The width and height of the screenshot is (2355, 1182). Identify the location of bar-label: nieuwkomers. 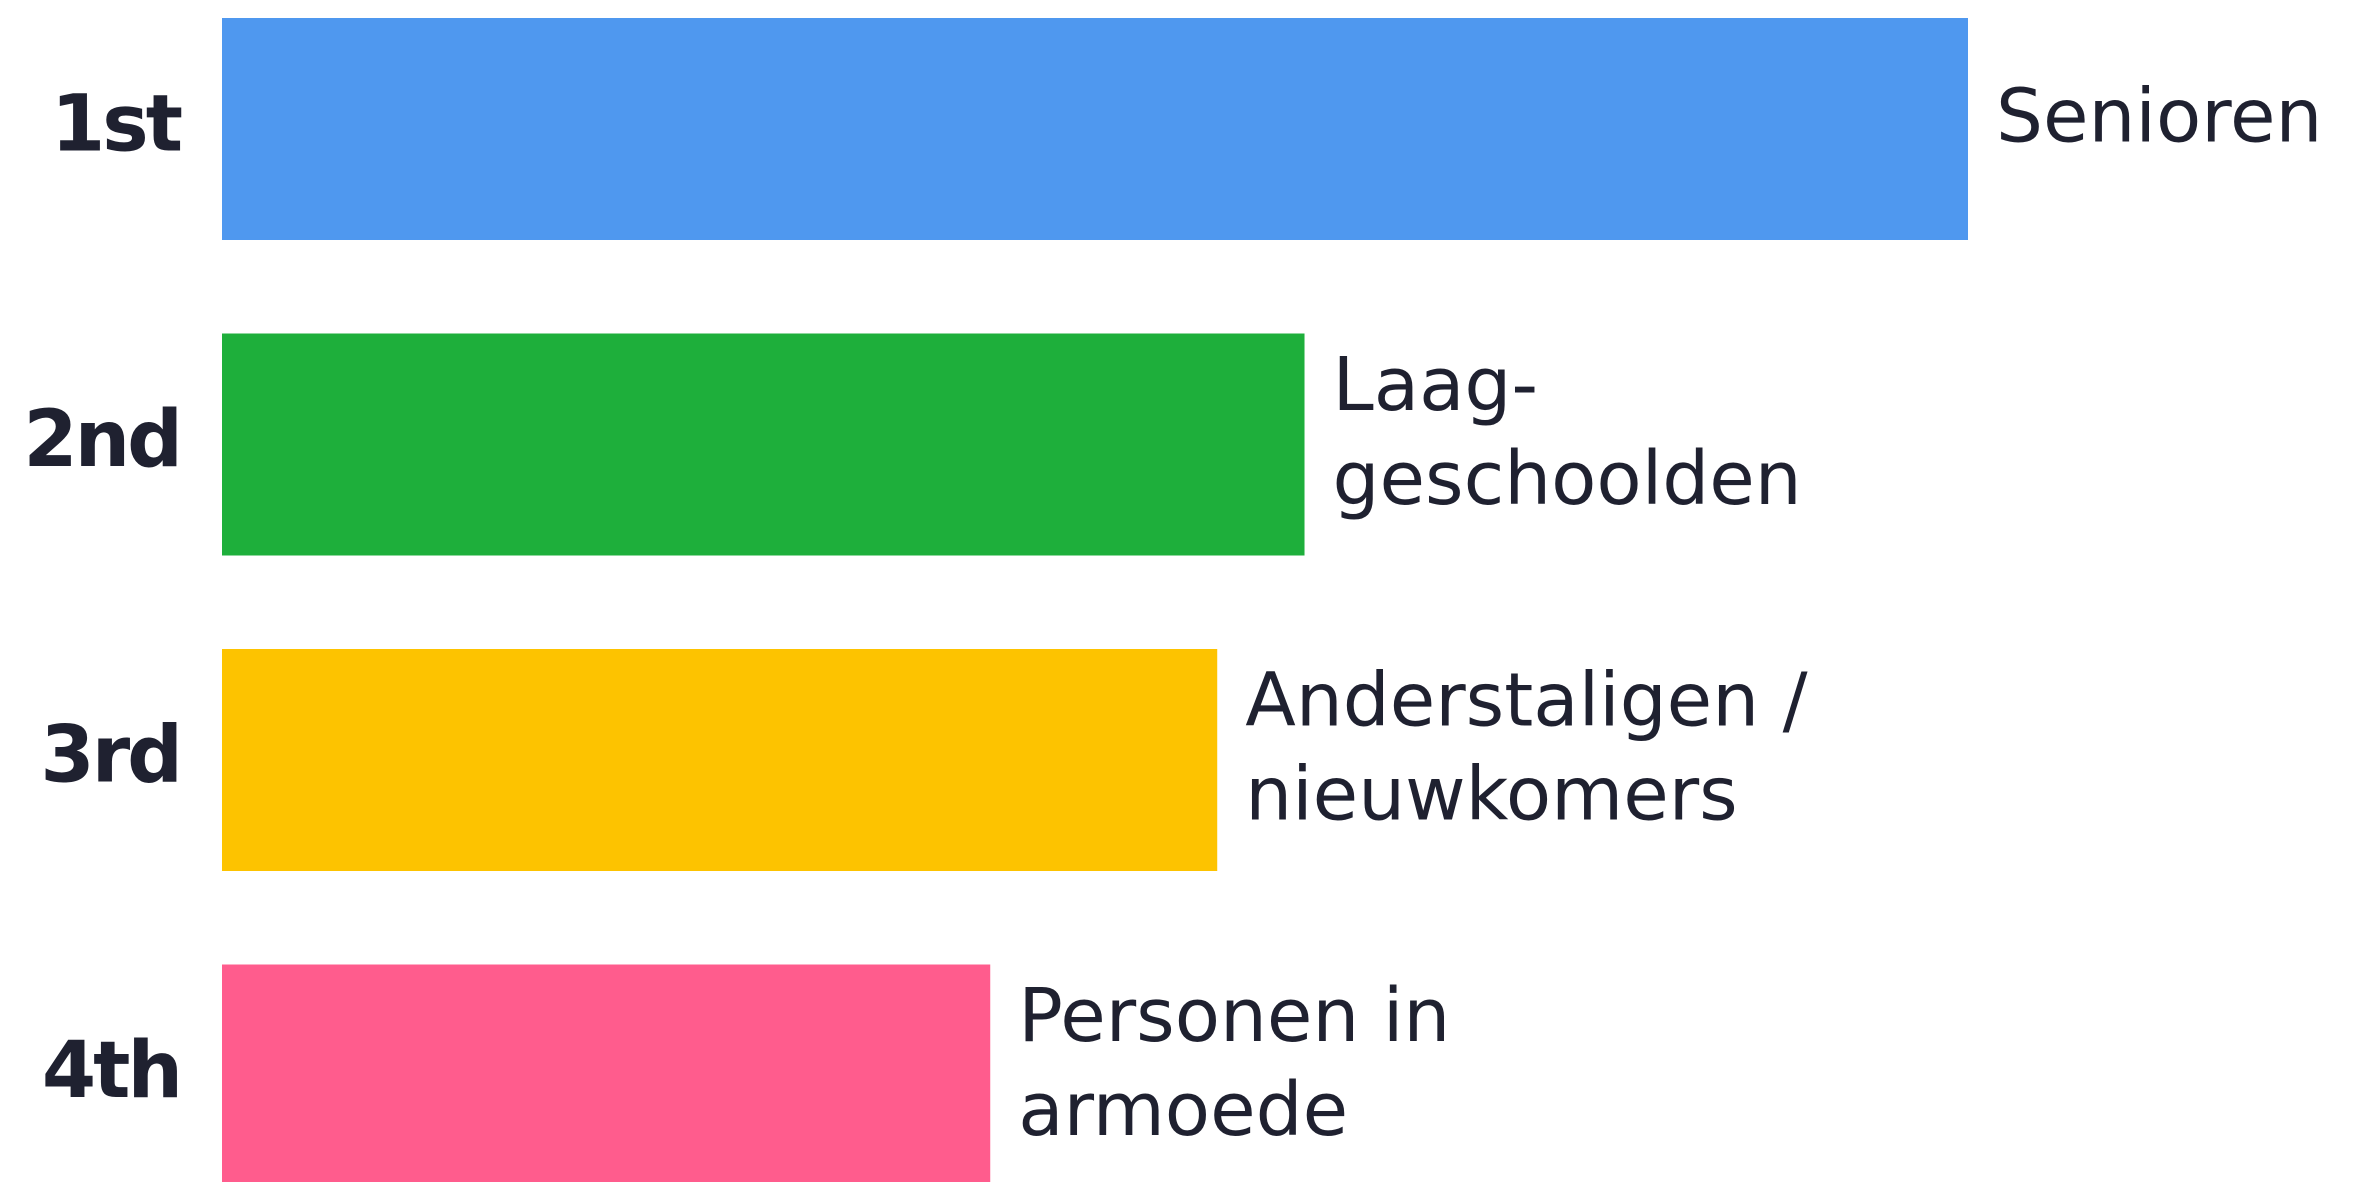
(1491, 795).